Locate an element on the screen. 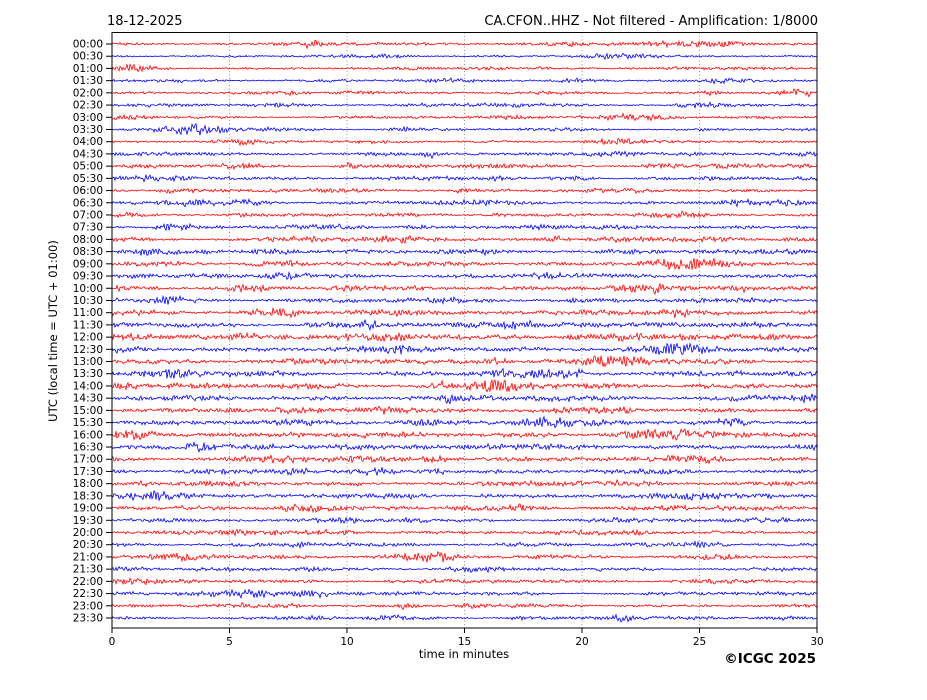  y-tick-label: 21:00 is located at coordinates (88, 557).